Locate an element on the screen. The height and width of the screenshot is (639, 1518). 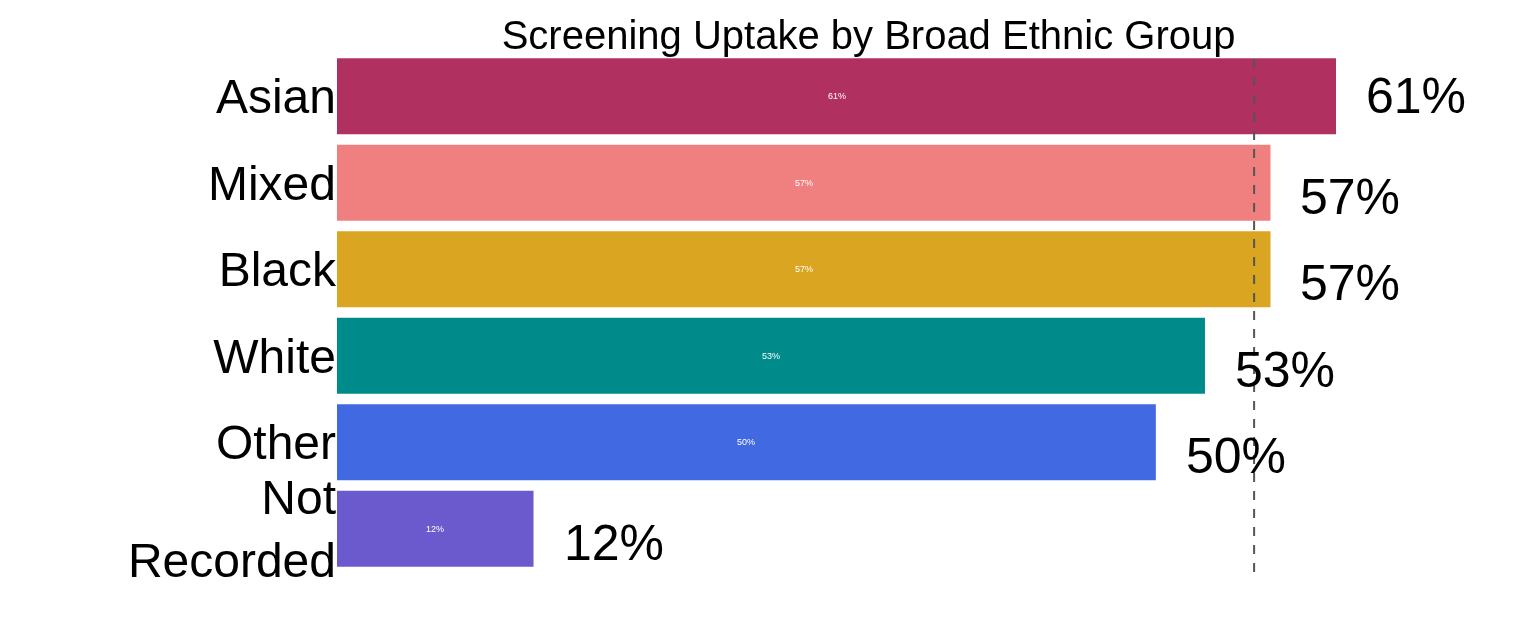
data-label: 50% is located at coordinates (1236, 456).